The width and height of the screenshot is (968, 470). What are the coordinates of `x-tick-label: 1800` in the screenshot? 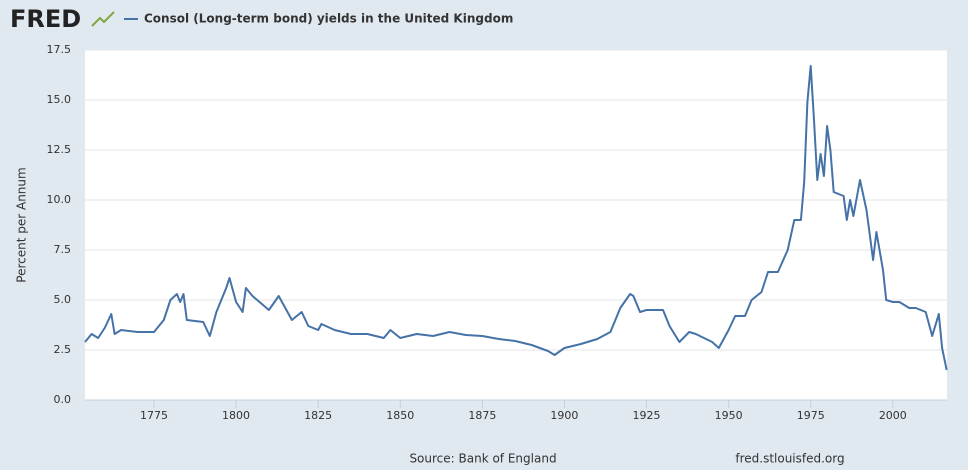 It's located at (236, 415).